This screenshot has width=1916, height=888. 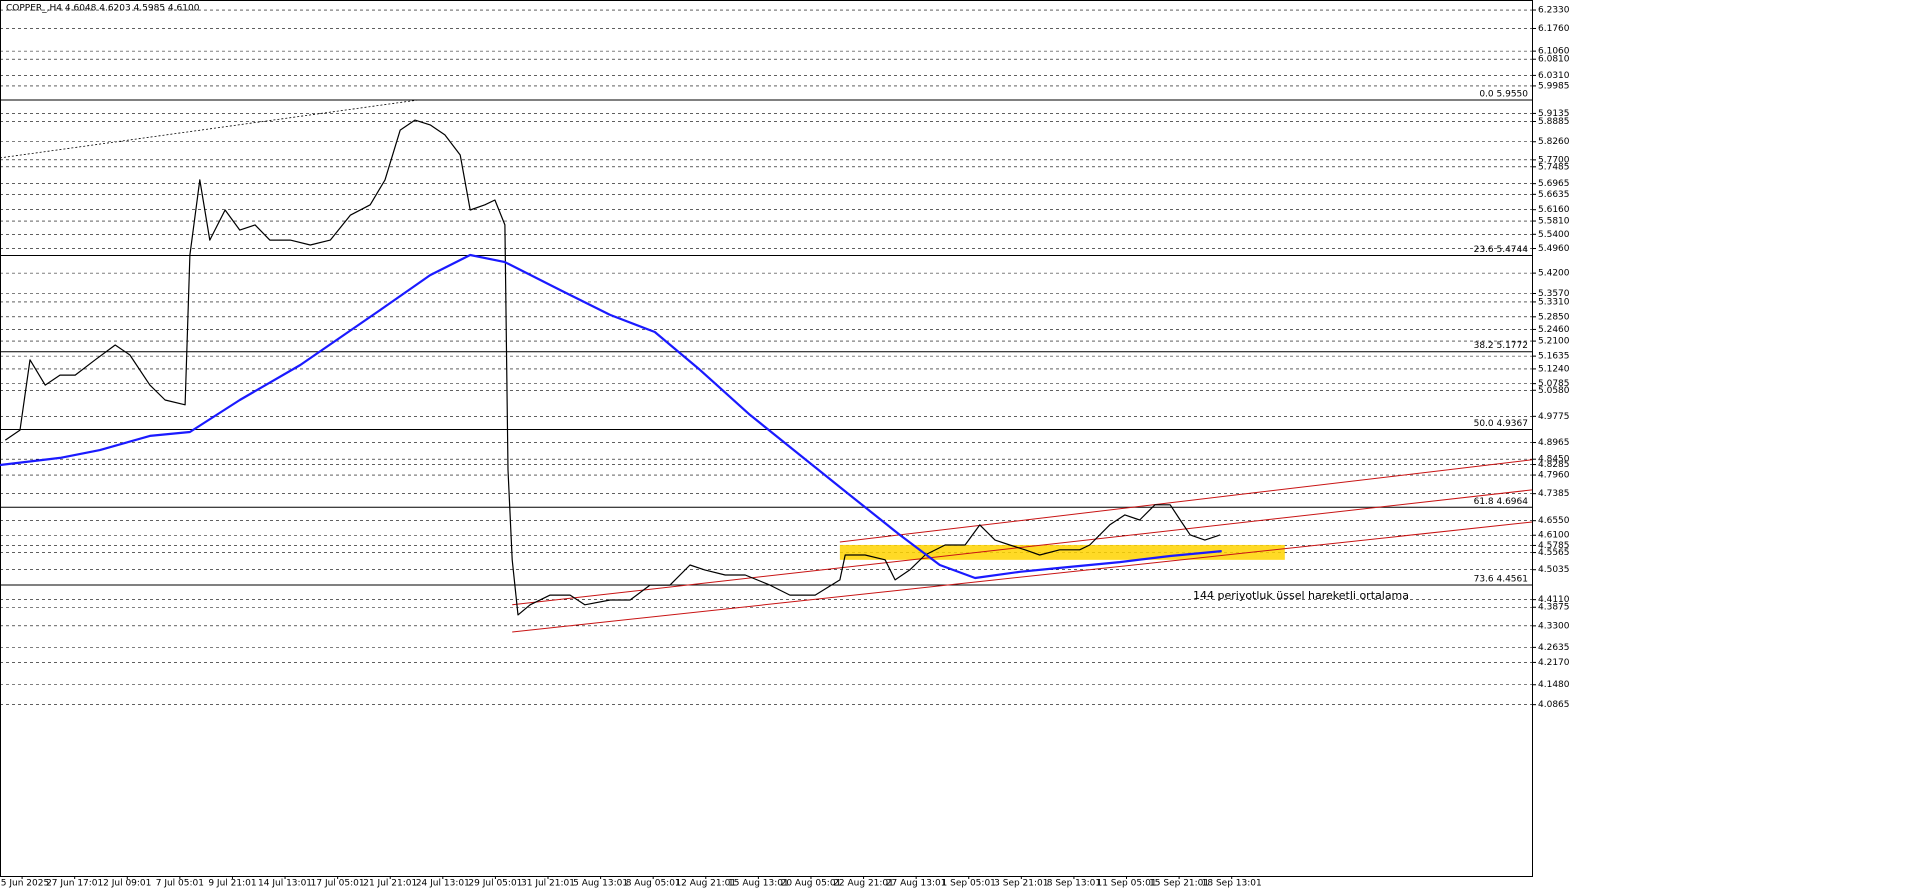 I want to click on x-tick-label: 20 Aug 05:01, so click(x=811, y=883).